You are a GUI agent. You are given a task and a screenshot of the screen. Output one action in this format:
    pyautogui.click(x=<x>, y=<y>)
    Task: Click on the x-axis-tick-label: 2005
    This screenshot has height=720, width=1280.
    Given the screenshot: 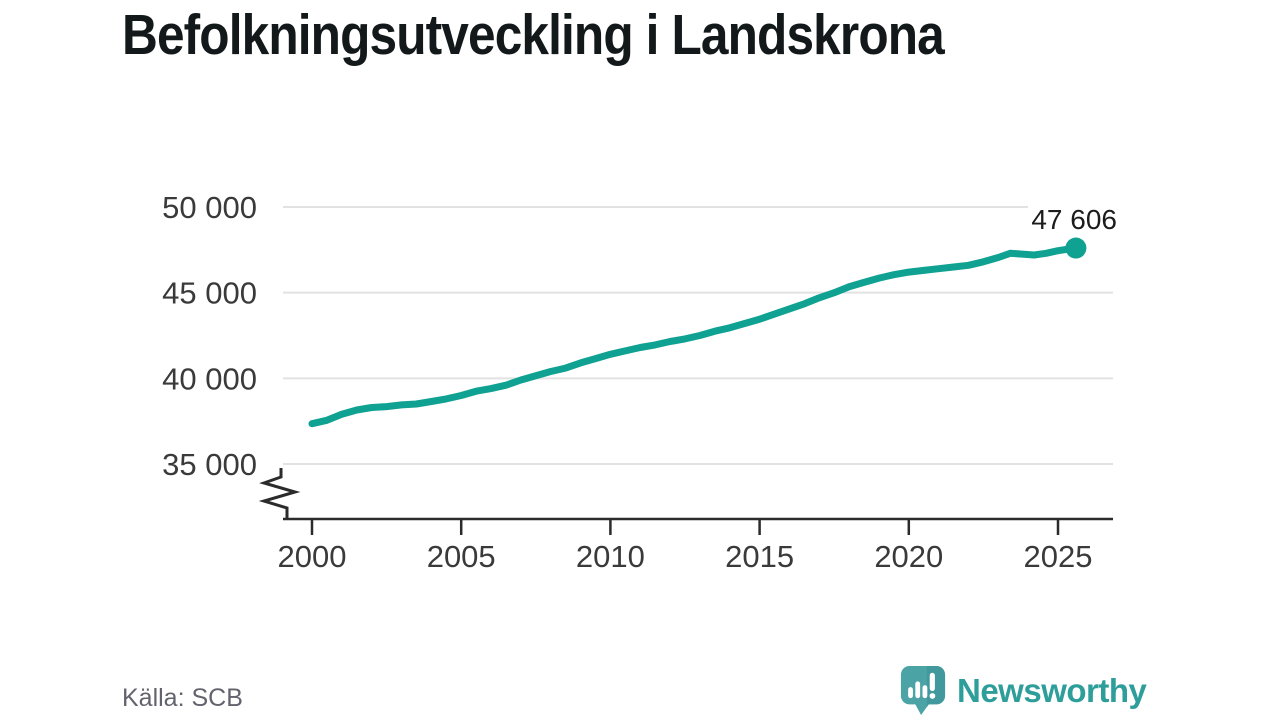 What is the action you would take?
    pyautogui.click(x=461, y=556)
    